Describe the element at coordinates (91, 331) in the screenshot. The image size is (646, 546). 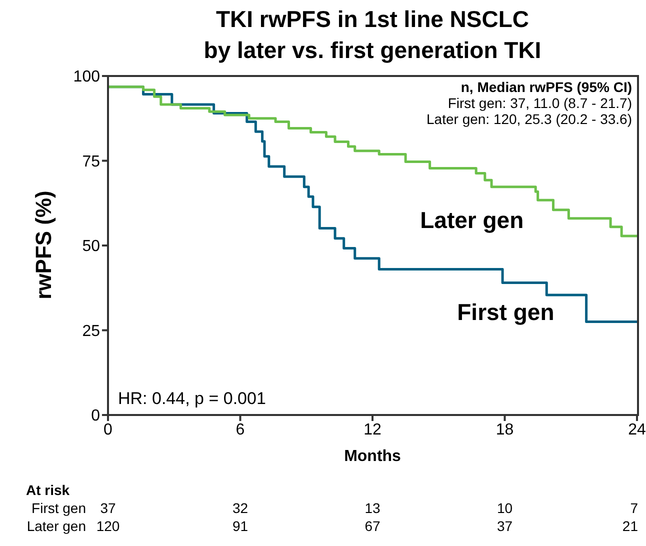
I see `y-tick-label: 25` at that location.